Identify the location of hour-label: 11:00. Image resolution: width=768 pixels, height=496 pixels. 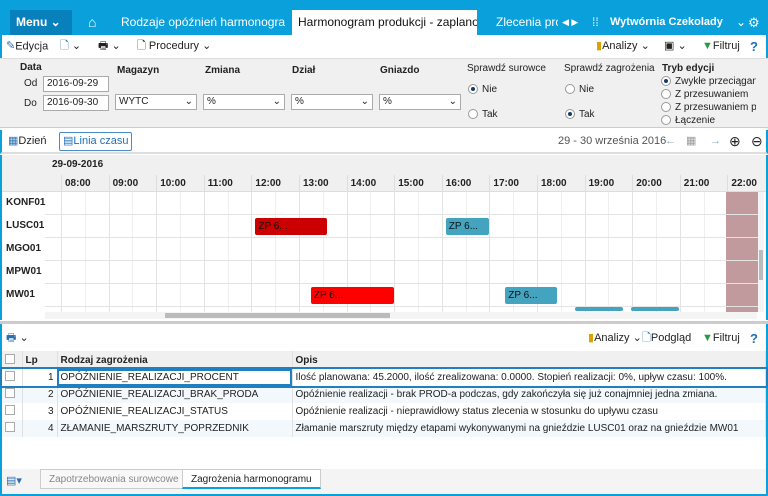
(227, 184).